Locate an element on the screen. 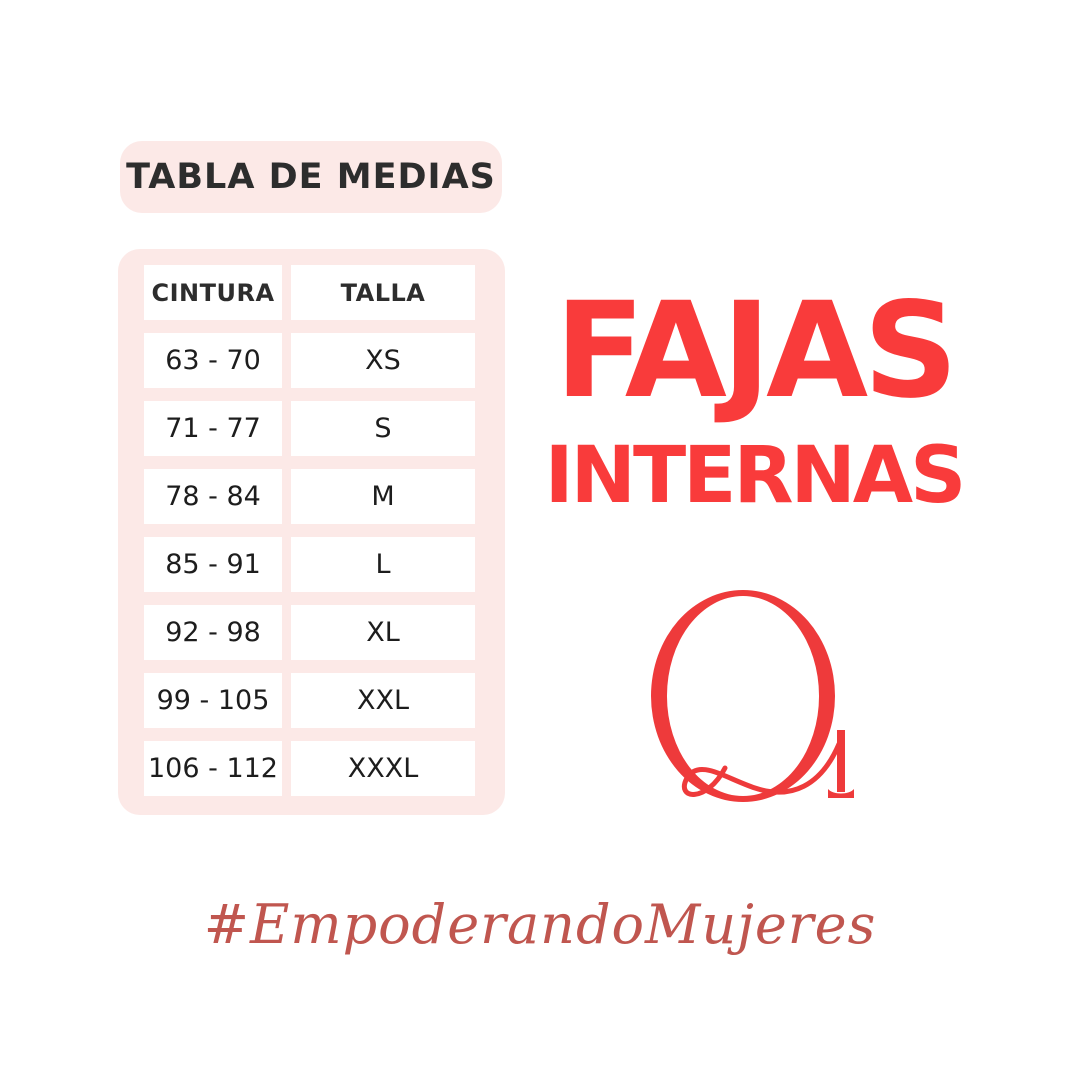 The height and width of the screenshot is (1080, 1080). talla-value: L is located at coordinates (383, 564).